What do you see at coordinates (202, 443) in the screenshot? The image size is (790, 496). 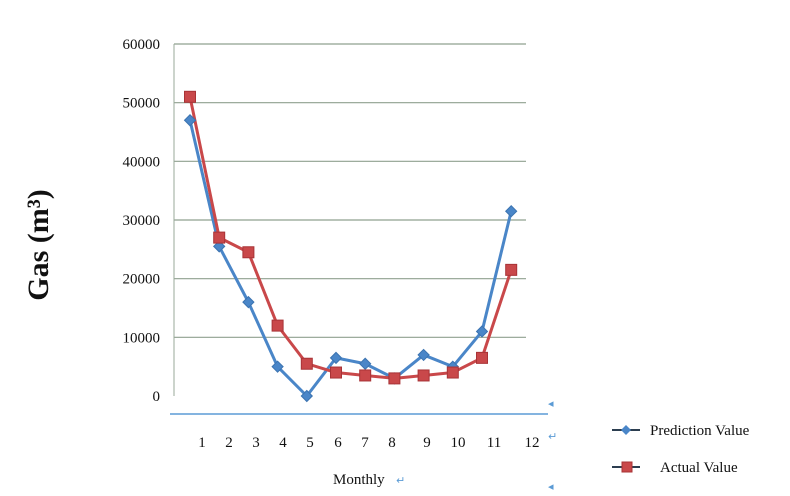 I see `x-tick-label: 1` at bounding box center [202, 443].